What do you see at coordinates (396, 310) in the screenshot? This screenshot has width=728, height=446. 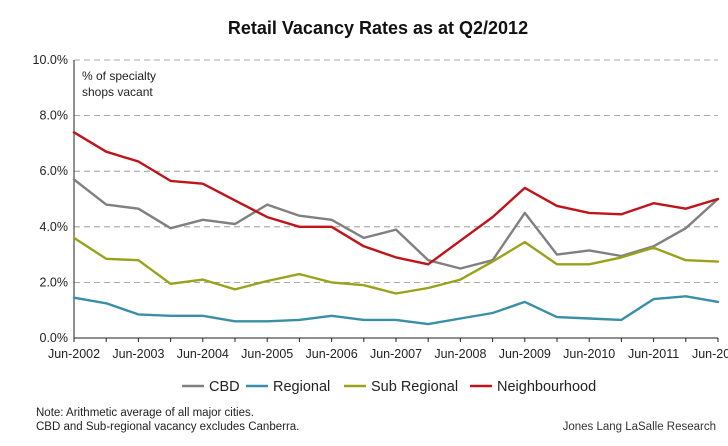 I see `series-line-regional` at bounding box center [396, 310].